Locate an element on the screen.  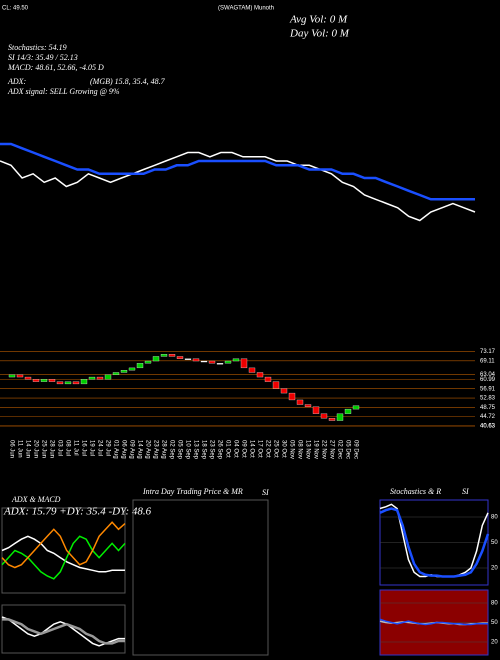
panel-title: Intra Day Trading Price & MR is located at coordinates (192, 491).